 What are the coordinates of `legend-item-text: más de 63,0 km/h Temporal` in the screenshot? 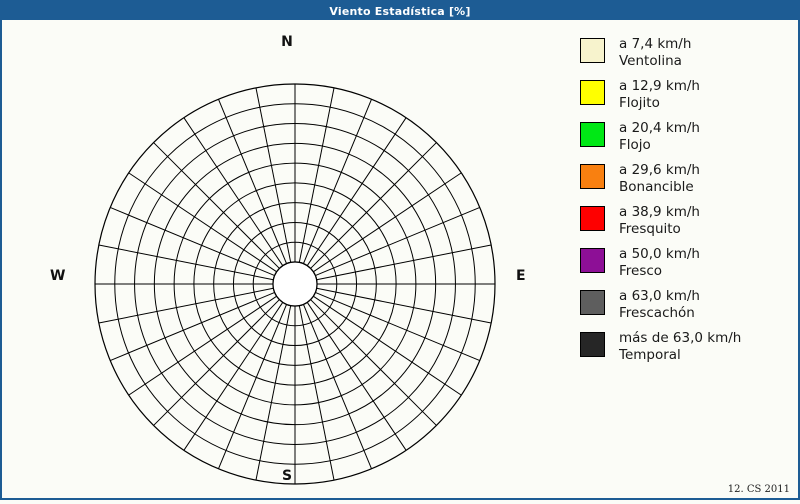 It's located at (680, 347).